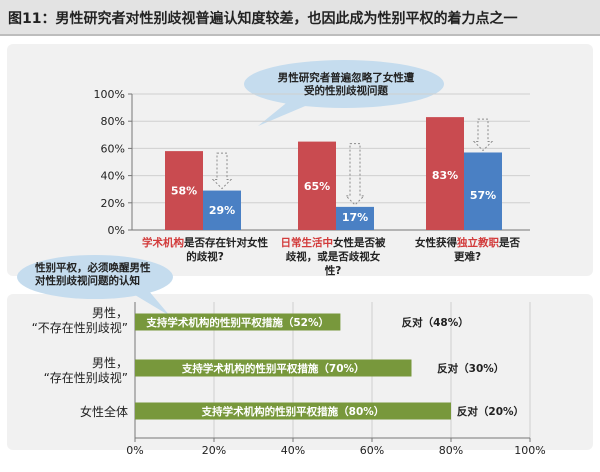 This screenshot has width=600, height=472. I want to click on bottom-bubble, so click(95, 277).